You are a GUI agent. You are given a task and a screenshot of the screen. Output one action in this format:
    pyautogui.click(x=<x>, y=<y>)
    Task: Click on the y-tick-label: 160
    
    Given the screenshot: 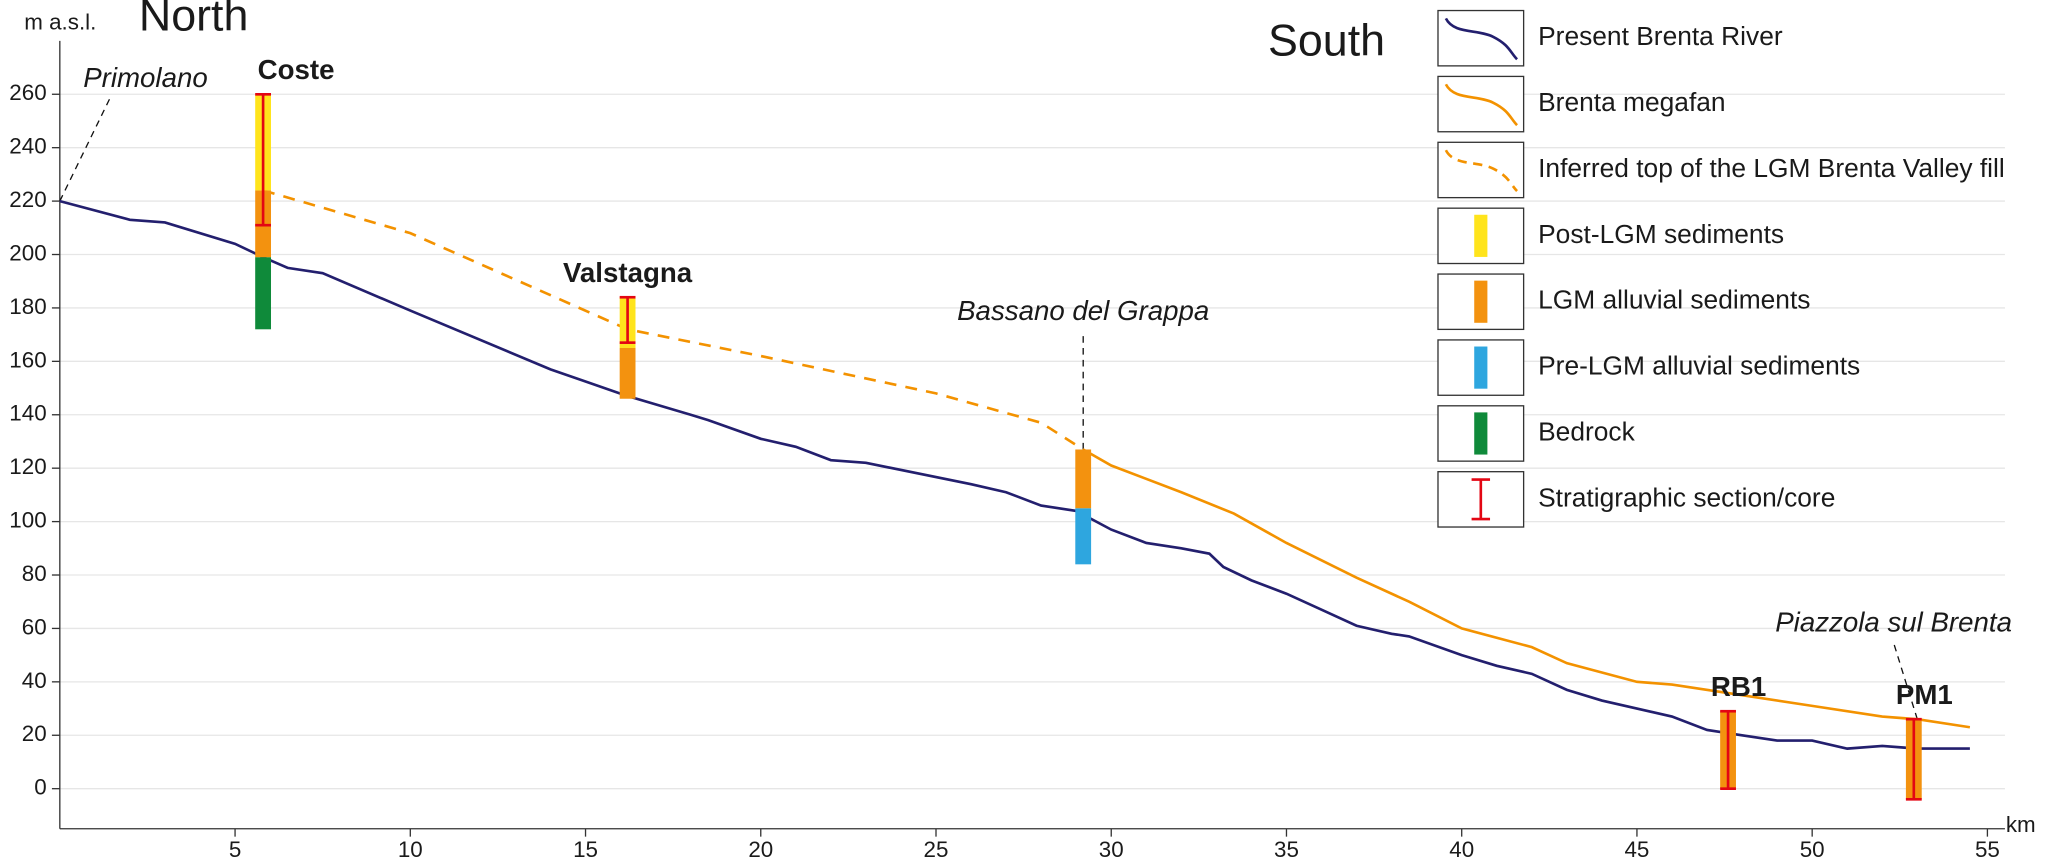 What is the action you would take?
    pyautogui.click(x=27, y=359)
    